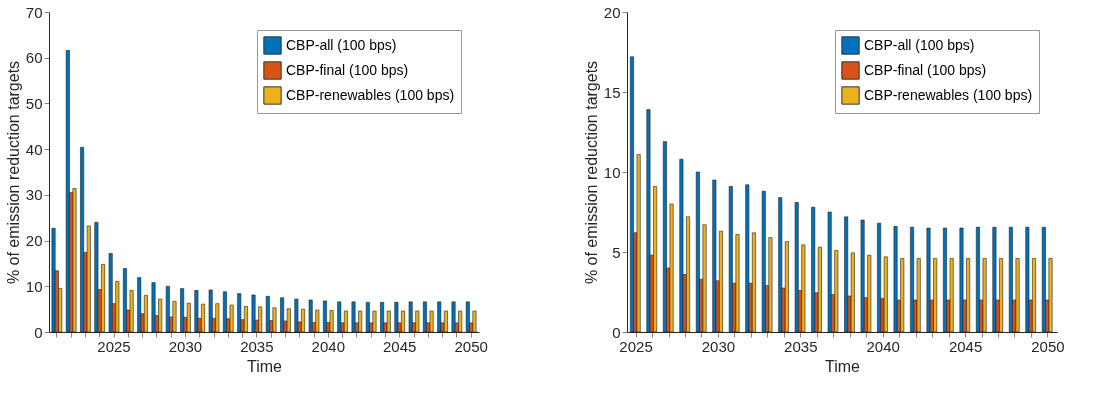 The image size is (1100, 402). I want to click on y-tick-label: 30, so click(34, 195).